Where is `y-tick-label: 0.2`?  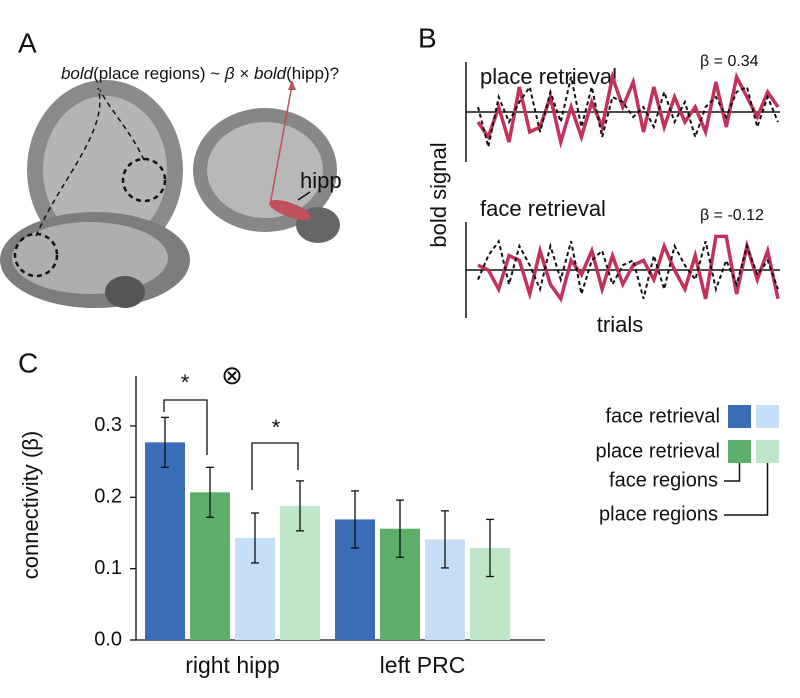 y-tick-label: 0.2 is located at coordinates (108, 497).